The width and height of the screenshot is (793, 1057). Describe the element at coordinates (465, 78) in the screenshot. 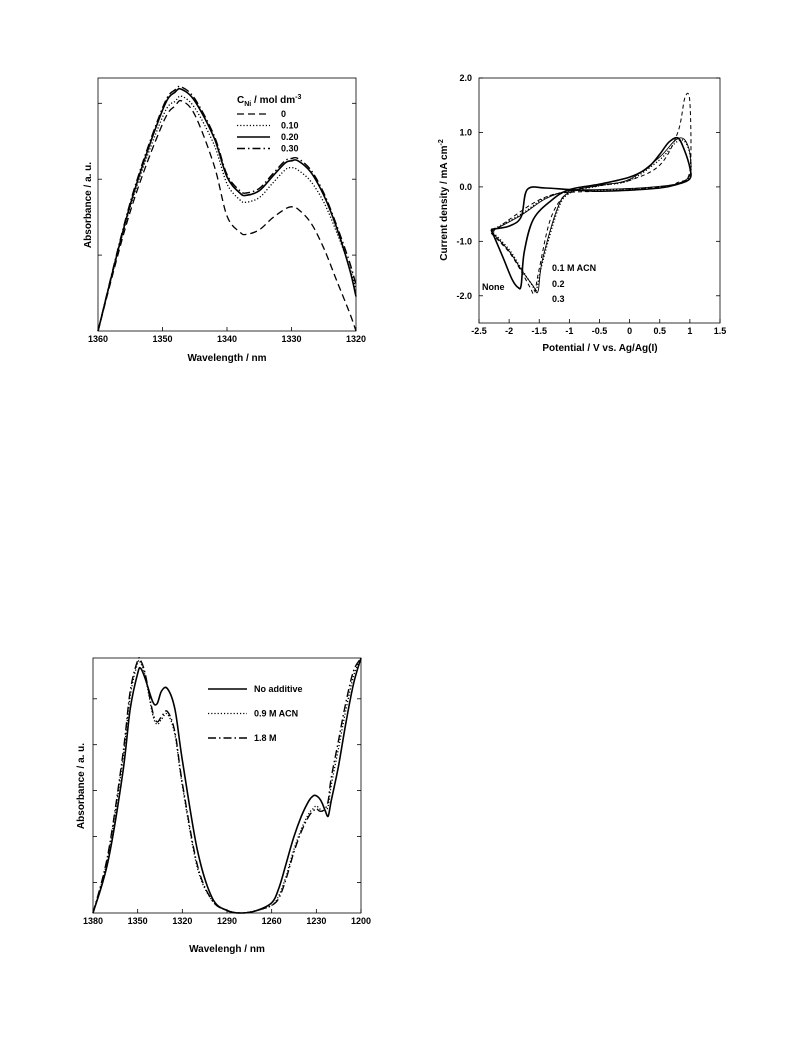

I see `y-tick-label: 2.0` at that location.